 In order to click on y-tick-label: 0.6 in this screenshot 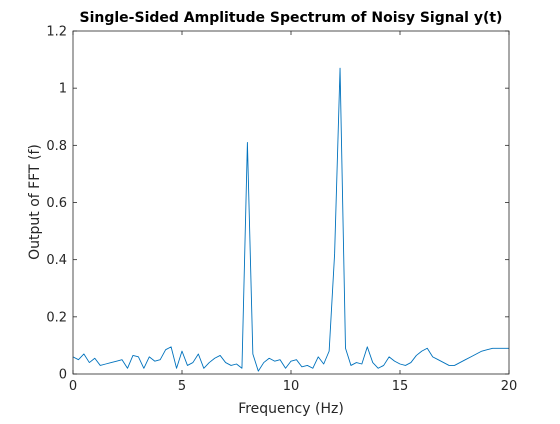, I will do `click(56, 203)`.